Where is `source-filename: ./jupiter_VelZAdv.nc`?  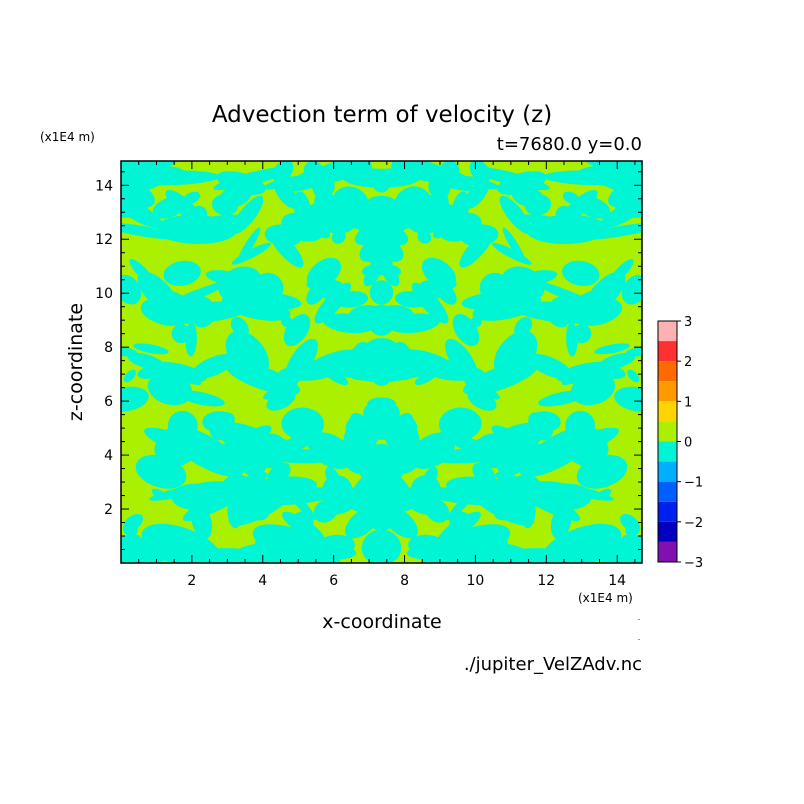
source-filename: ./jupiter_VelZAdv.nc is located at coordinates (553, 664).